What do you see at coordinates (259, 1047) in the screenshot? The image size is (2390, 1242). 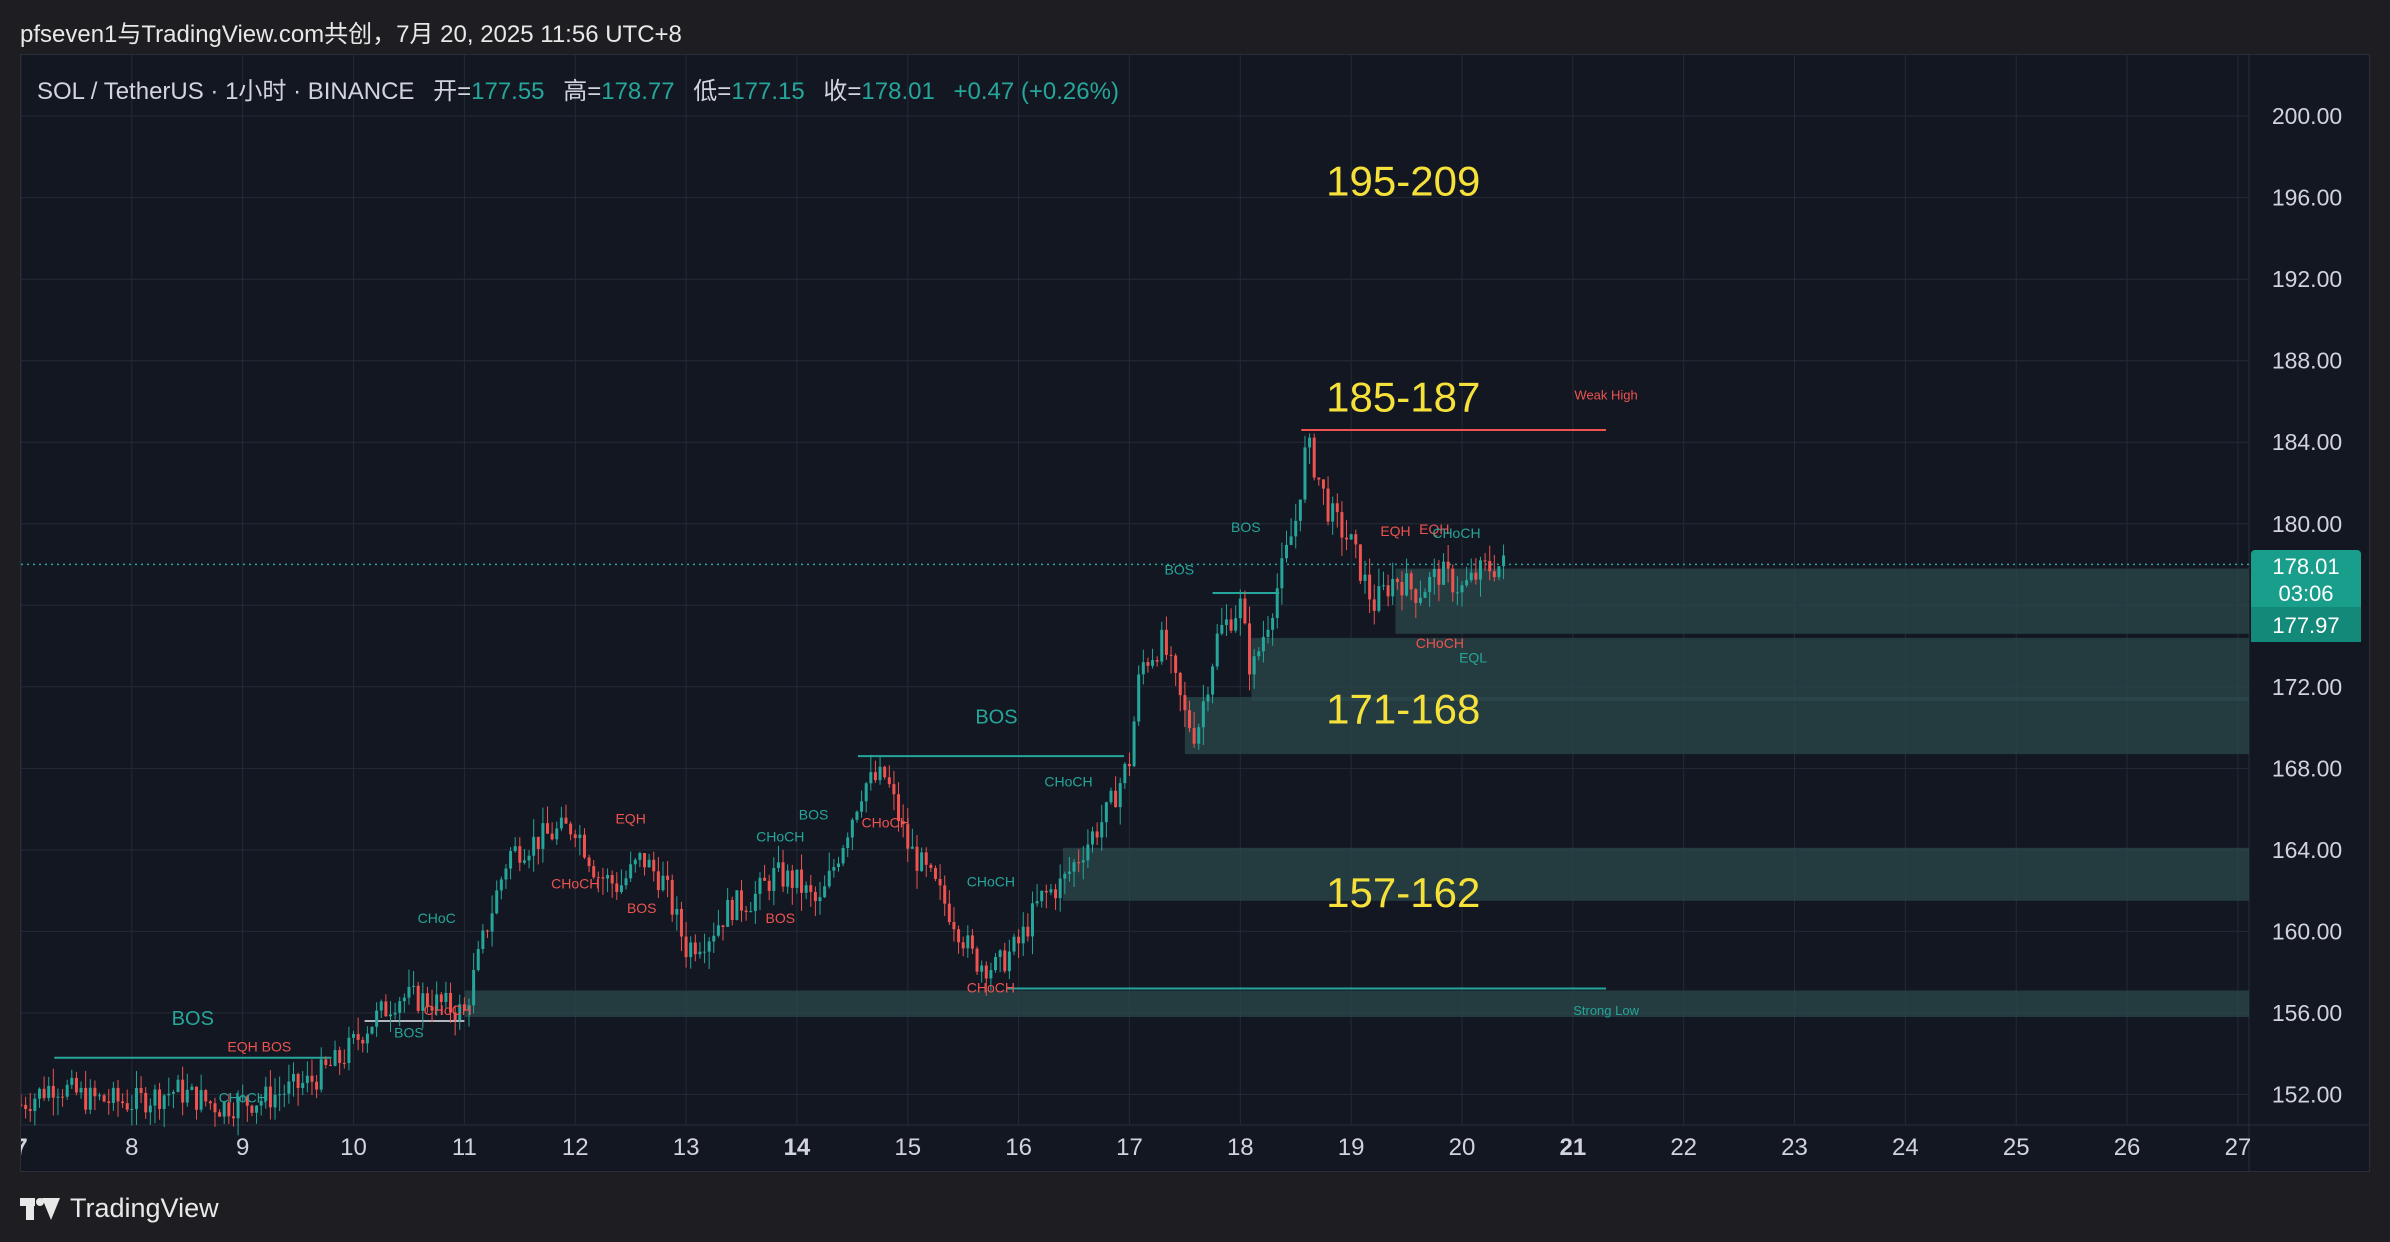 I see `structure-annotation: EQH BOS` at bounding box center [259, 1047].